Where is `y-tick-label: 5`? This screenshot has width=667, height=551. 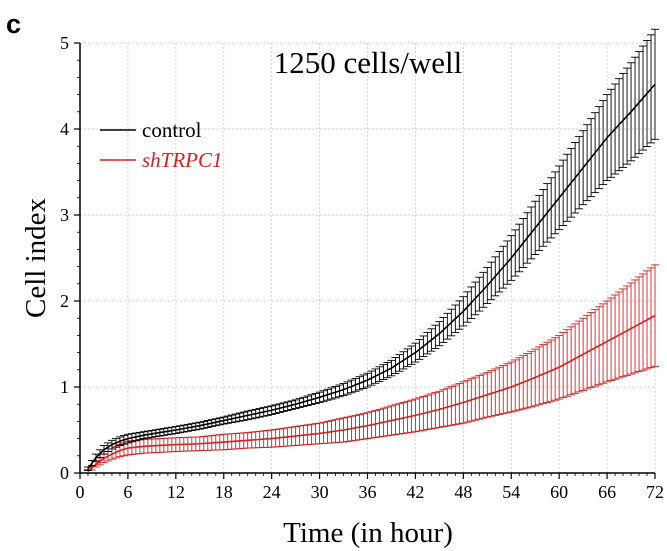
y-tick-label: 5 is located at coordinates (64, 43).